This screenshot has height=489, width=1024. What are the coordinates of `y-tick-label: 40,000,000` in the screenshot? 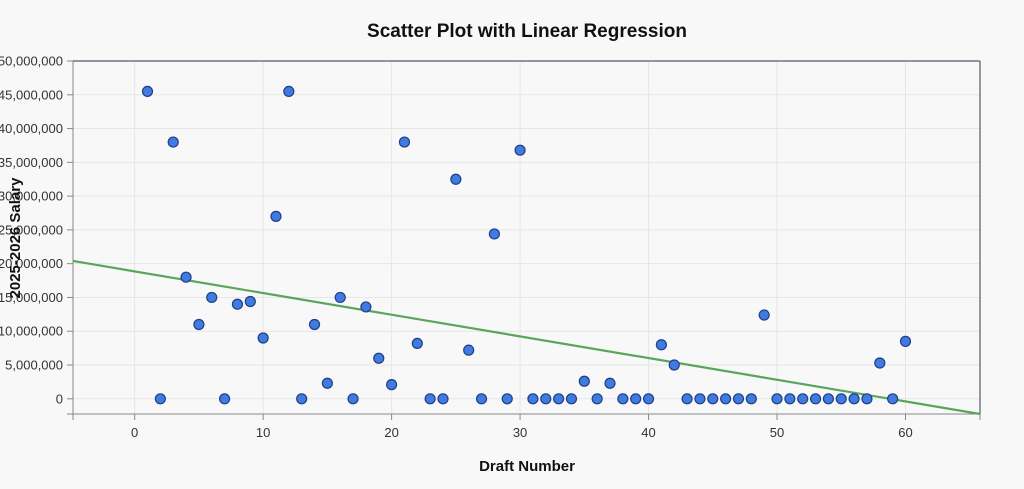 It's located at (31, 128).